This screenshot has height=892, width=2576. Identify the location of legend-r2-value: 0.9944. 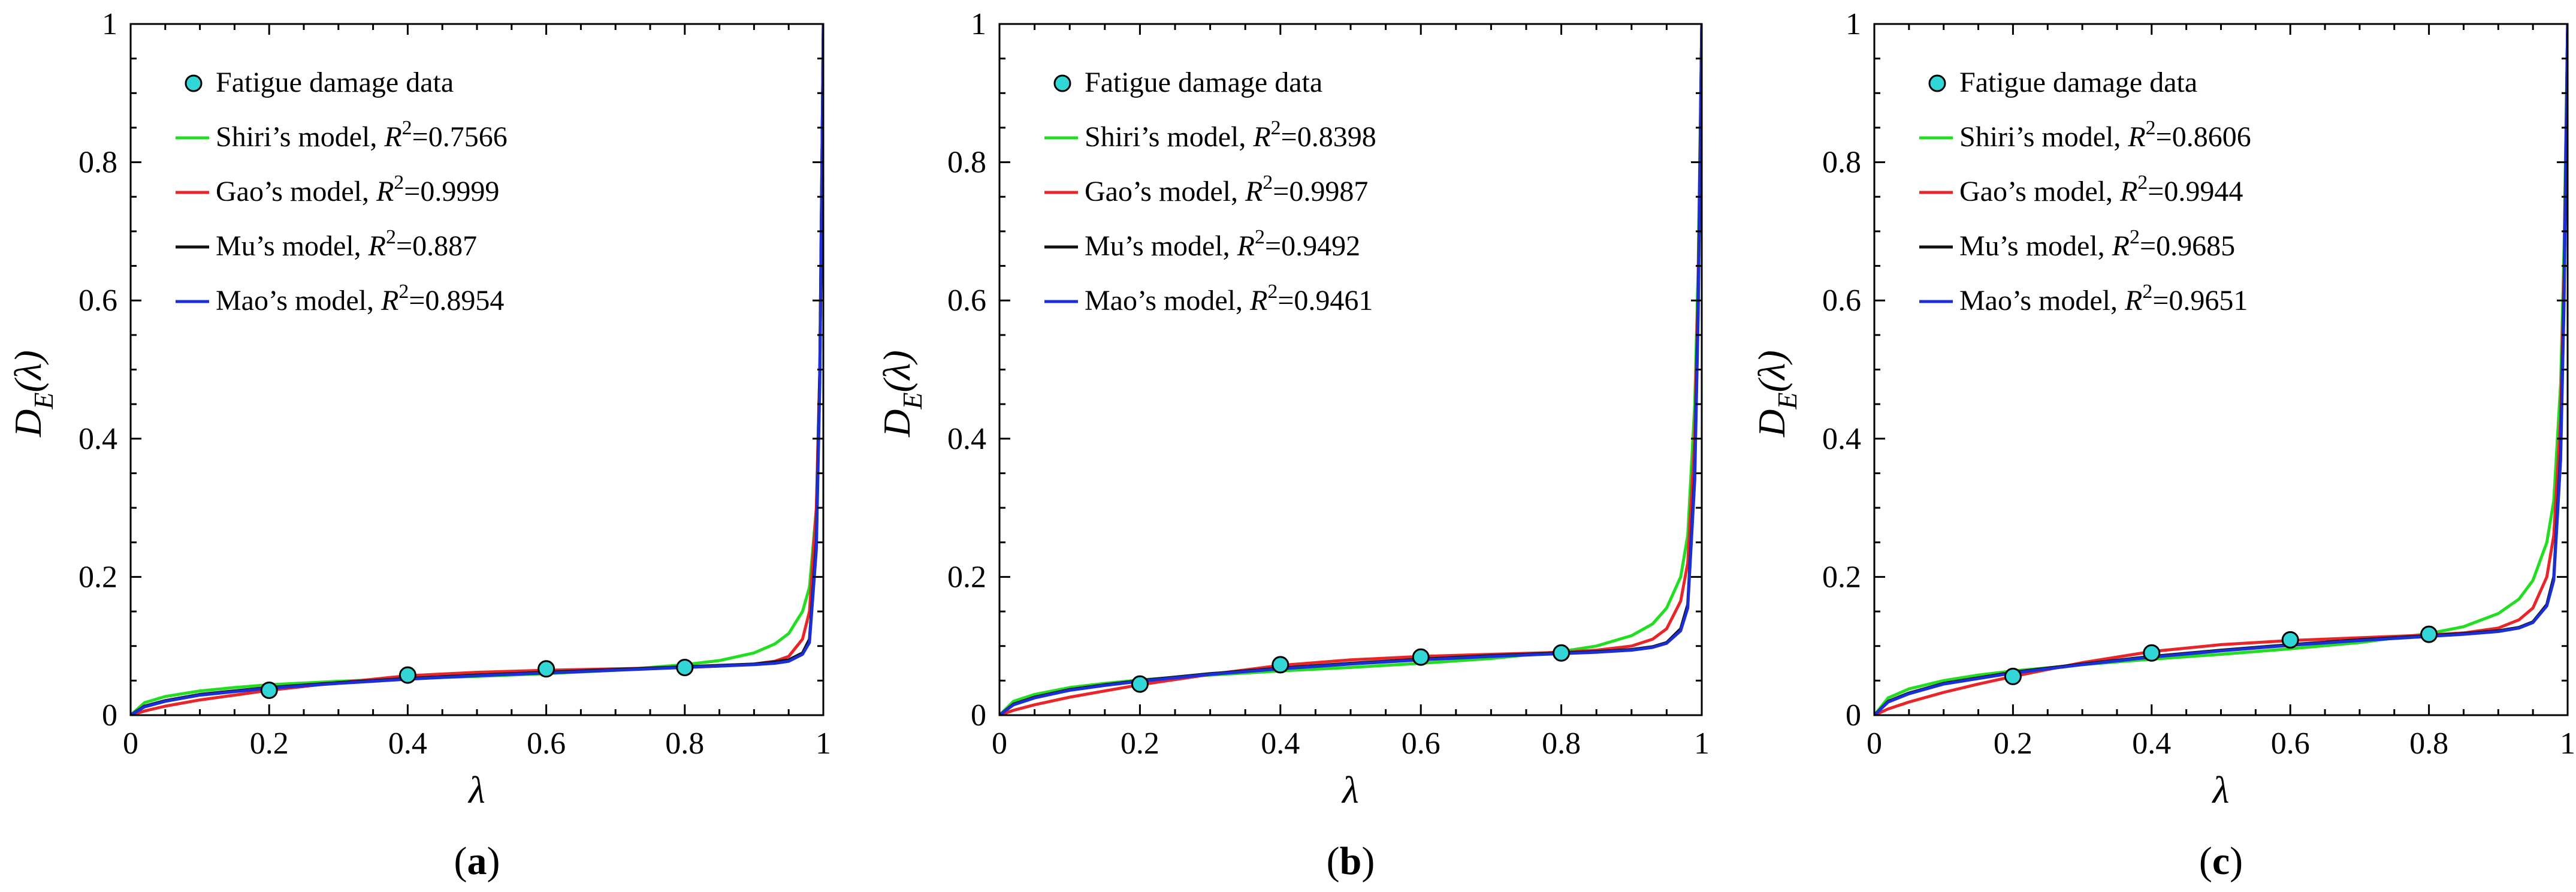
(2203, 191).